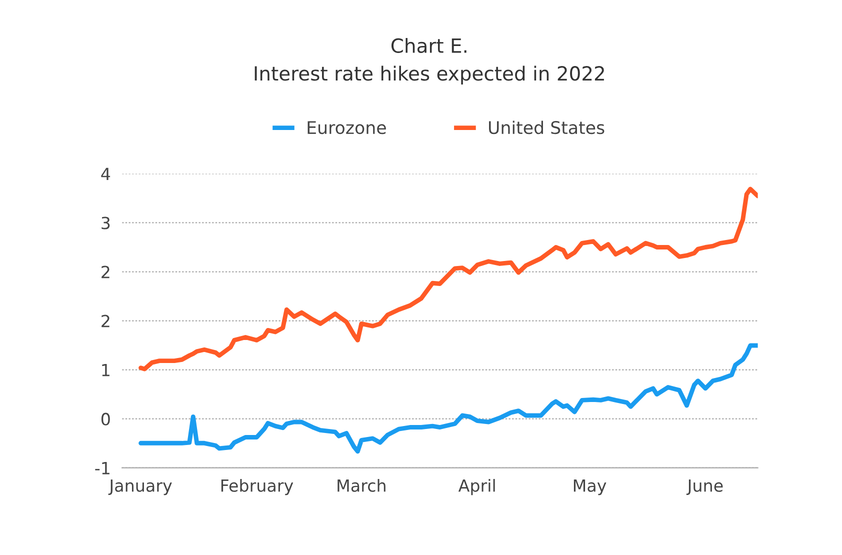 This screenshot has width=842, height=555. Describe the element at coordinates (448, 398) in the screenshot. I see `line-series` at that location.